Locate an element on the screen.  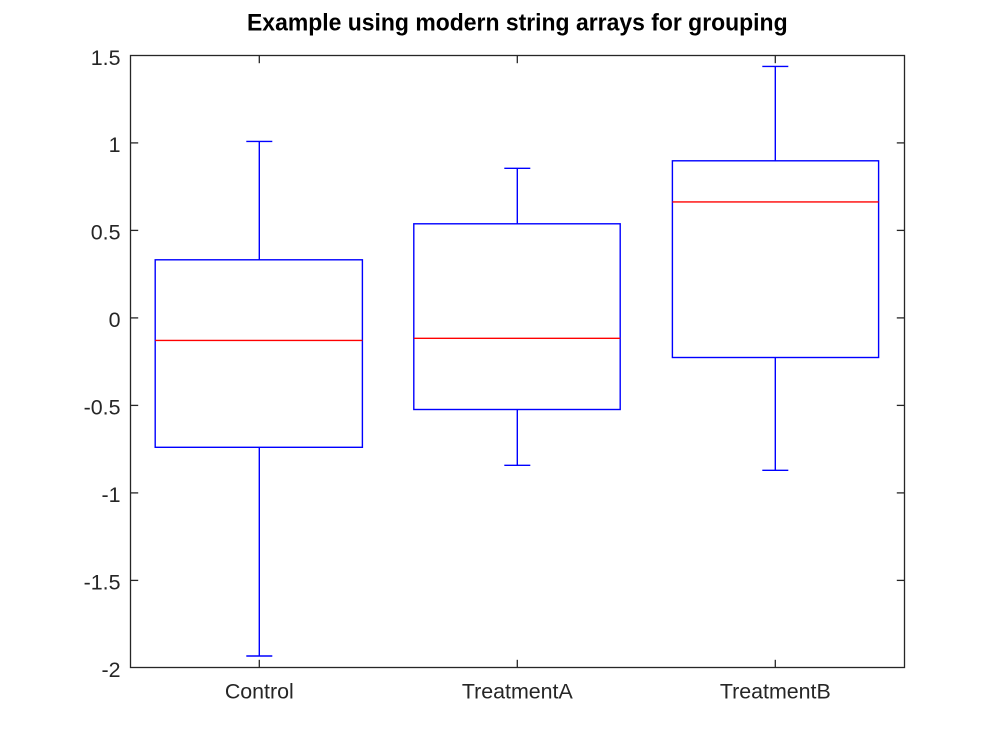
svg-text: TreatmentA is located at coordinates (518, 692).